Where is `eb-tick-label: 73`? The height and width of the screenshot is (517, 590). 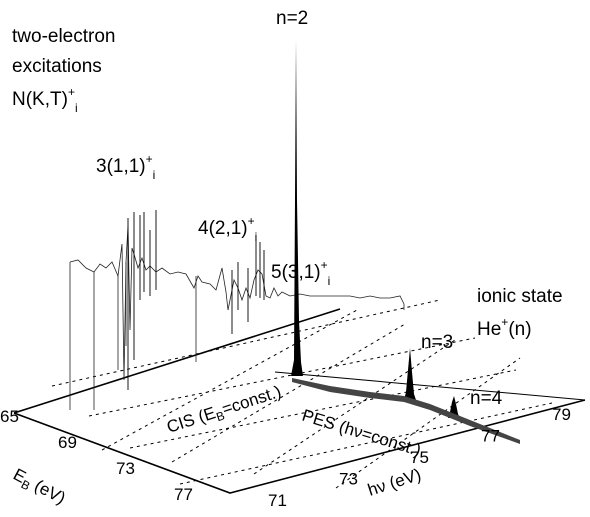
eb-tick-label: 73 is located at coordinates (125, 468).